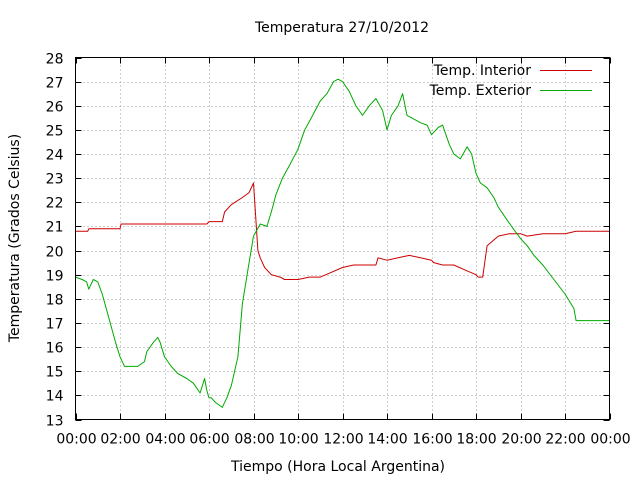  What do you see at coordinates (15, 238) in the screenshot?
I see `y-axis-label: Temperatura (Grados Celsius)` at bounding box center [15, 238].